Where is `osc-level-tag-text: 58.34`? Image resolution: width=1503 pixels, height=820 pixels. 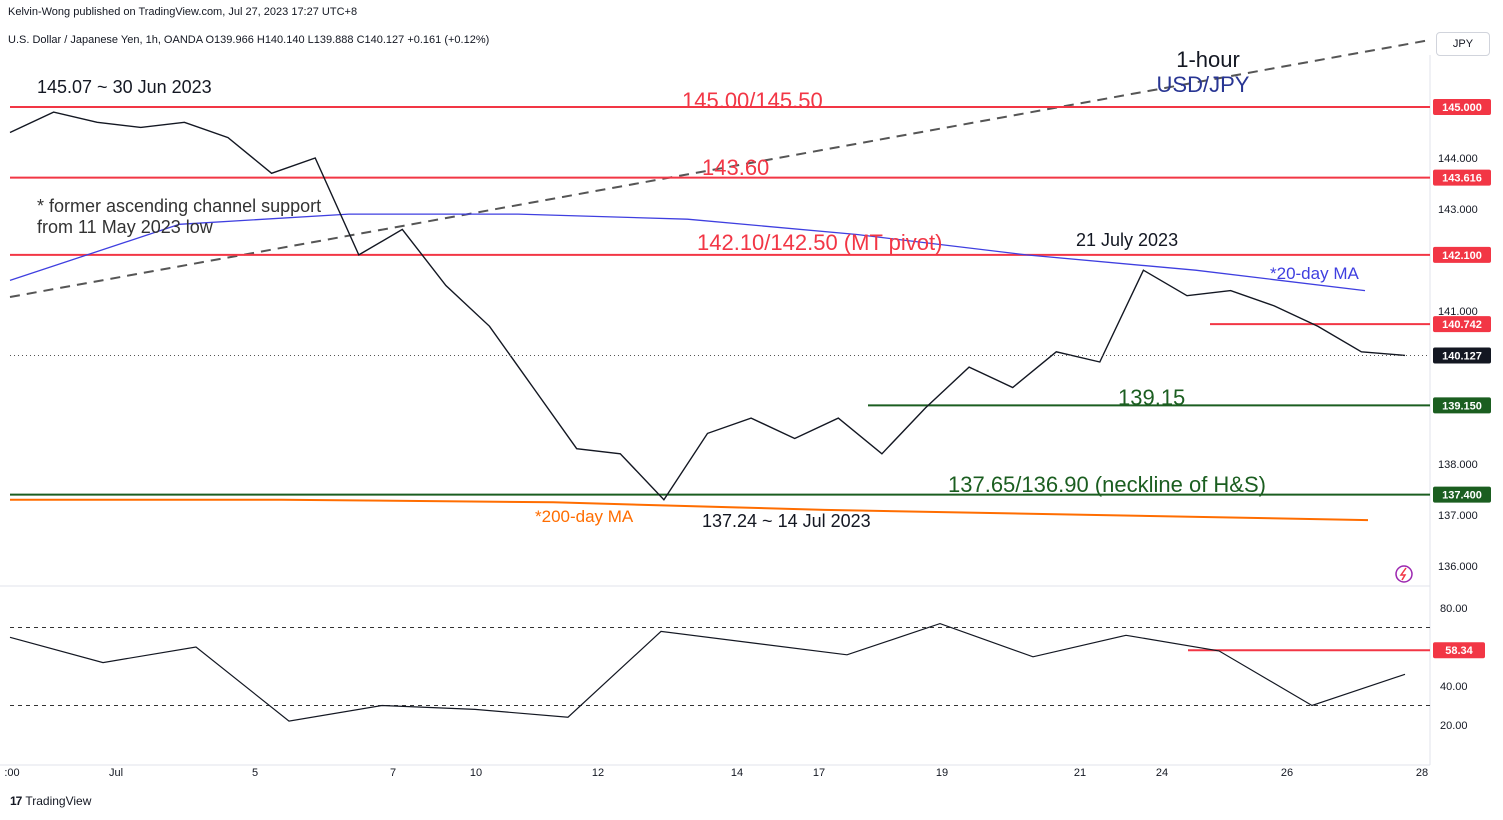 osc-level-tag-text: 58.34 is located at coordinates (1459, 651).